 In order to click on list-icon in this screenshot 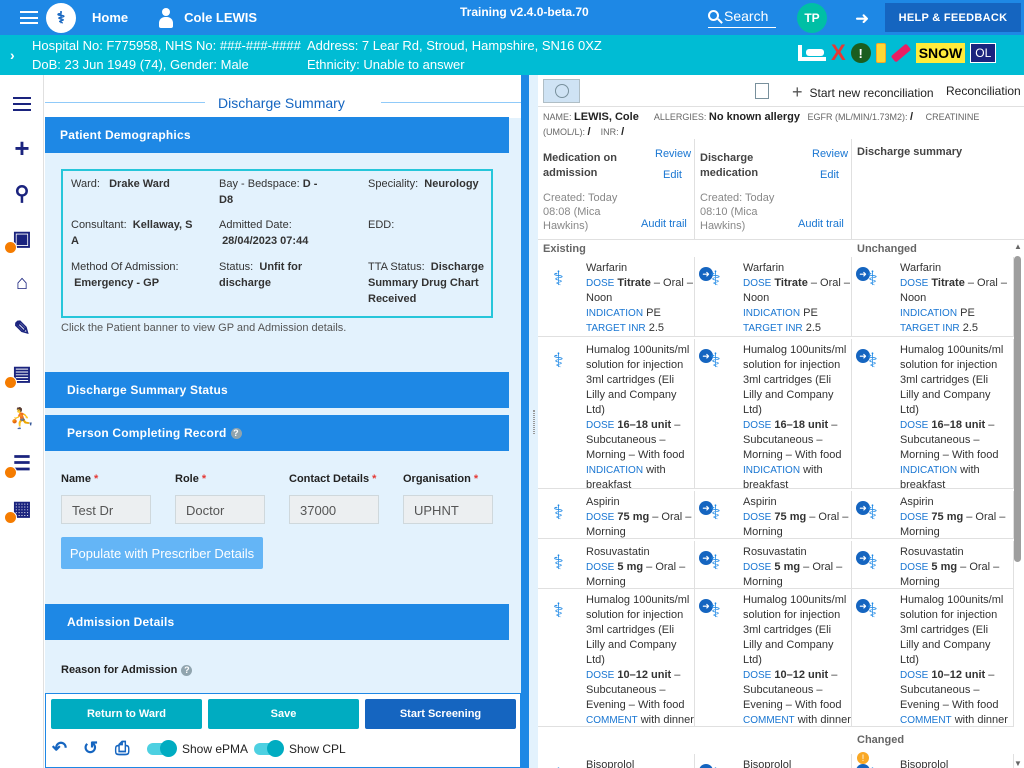, I will do `click(22, 104)`.